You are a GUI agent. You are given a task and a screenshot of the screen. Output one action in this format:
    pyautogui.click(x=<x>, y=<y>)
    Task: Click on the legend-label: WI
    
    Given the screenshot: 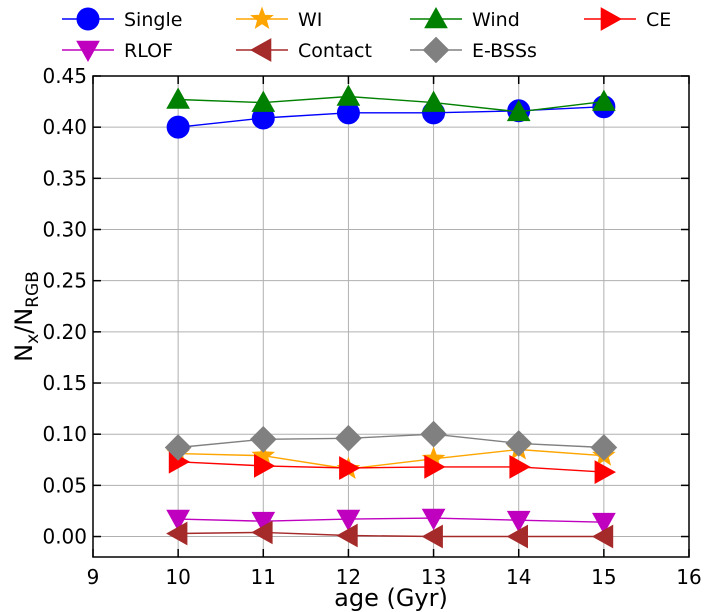 What is the action you would take?
    pyautogui.click(x=310, y=20)
    